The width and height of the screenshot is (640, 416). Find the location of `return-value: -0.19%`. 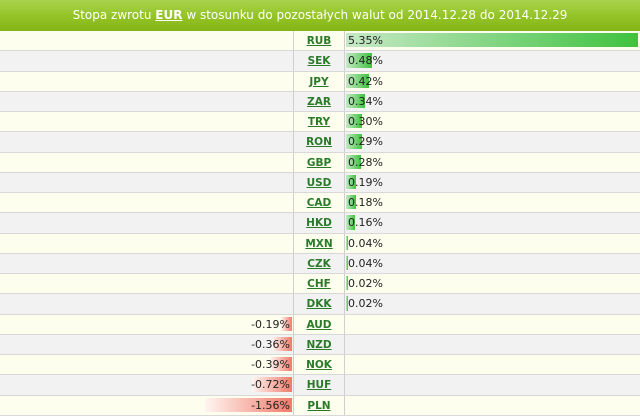

return-value: -0.19% is located at coordinates (270, 324).